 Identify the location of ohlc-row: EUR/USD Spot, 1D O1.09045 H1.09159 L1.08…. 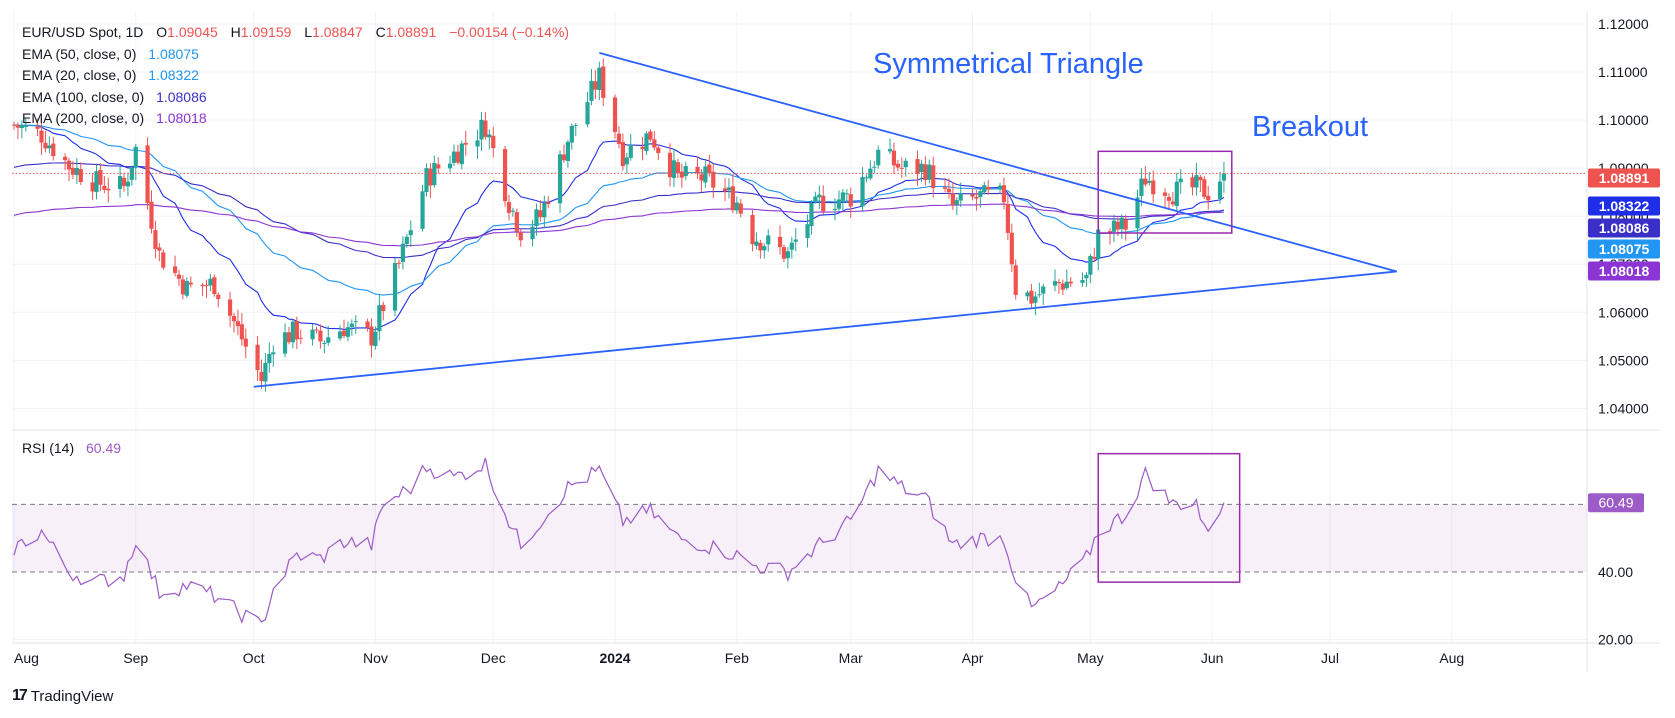
(295, 33).